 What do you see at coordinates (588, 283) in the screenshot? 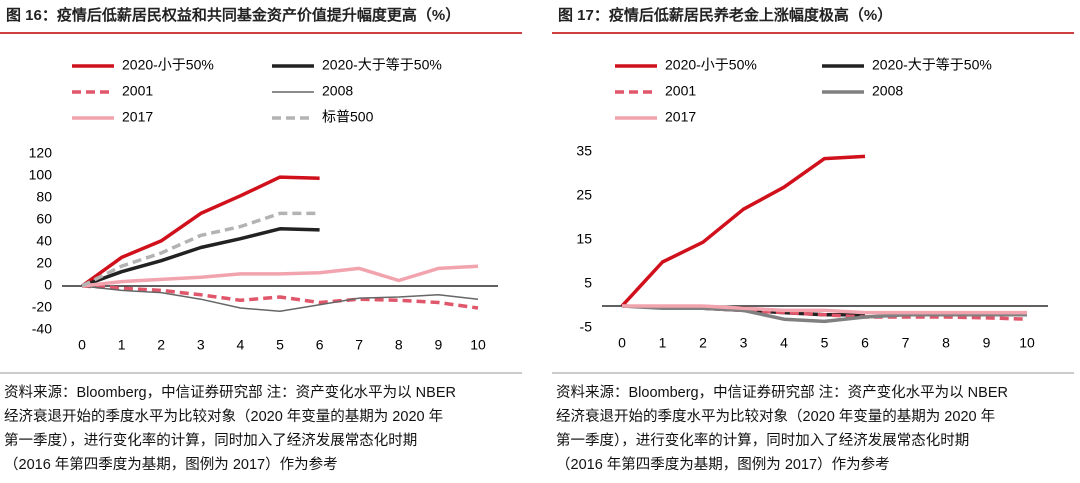
I see `y-tick-label: 5` at bounding box center [588, 283].